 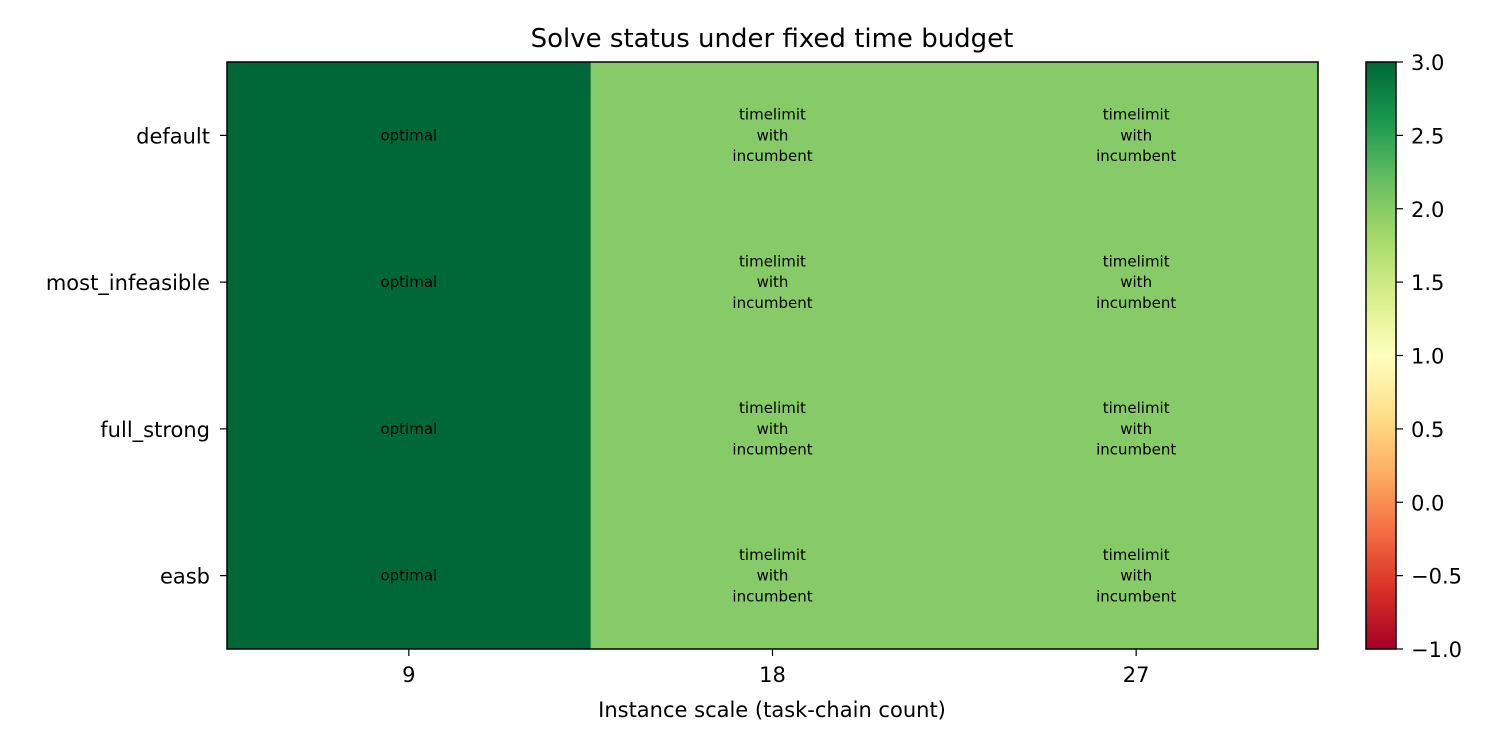 What do you see at coordinates (1427, 430) in the screenshot?
I see `colorbar-tick-label: 0.5` at bounding box center [1427, 430].